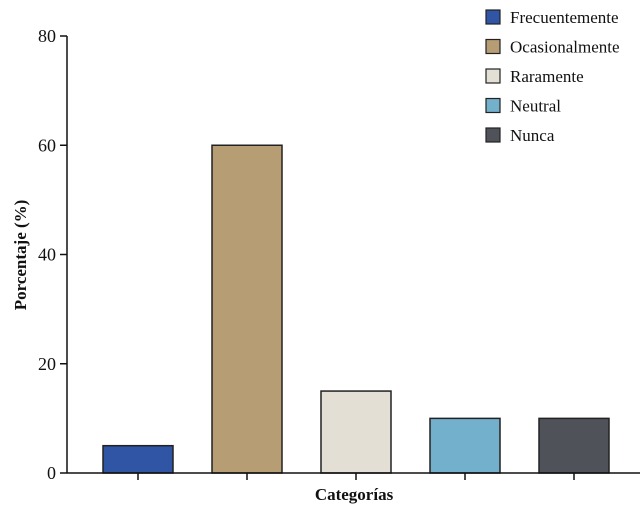 This screenshot has width=642, height=509. What do you see at coordinates (47, 145) in the screenshot?
I see `y-tick-label: 60` at bounding box center [47, 145].